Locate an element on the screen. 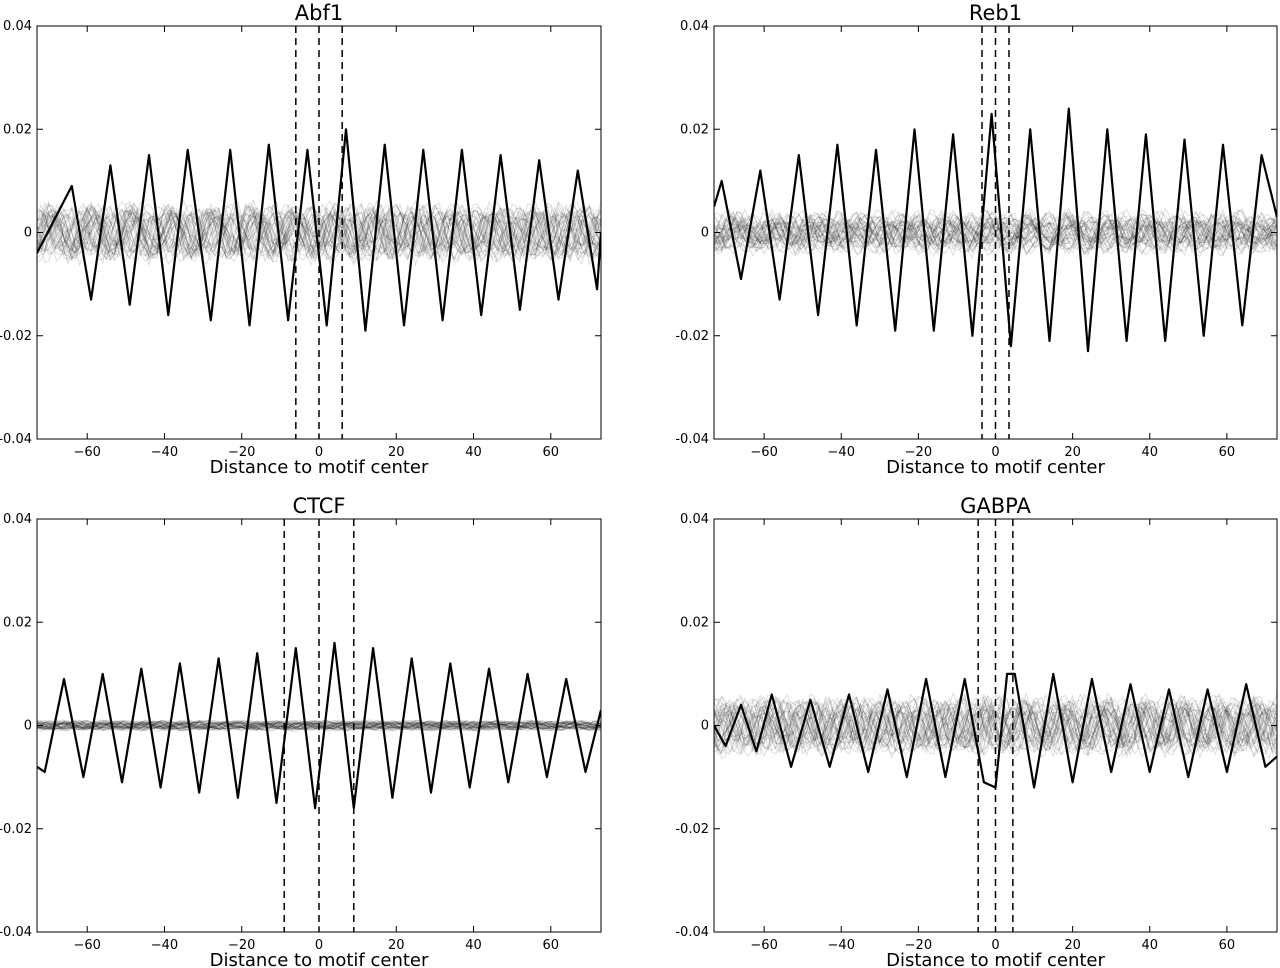 The width and height of the screenshot is (1280, 968). panel-title: GABPA is located at coordinates (995, 506).